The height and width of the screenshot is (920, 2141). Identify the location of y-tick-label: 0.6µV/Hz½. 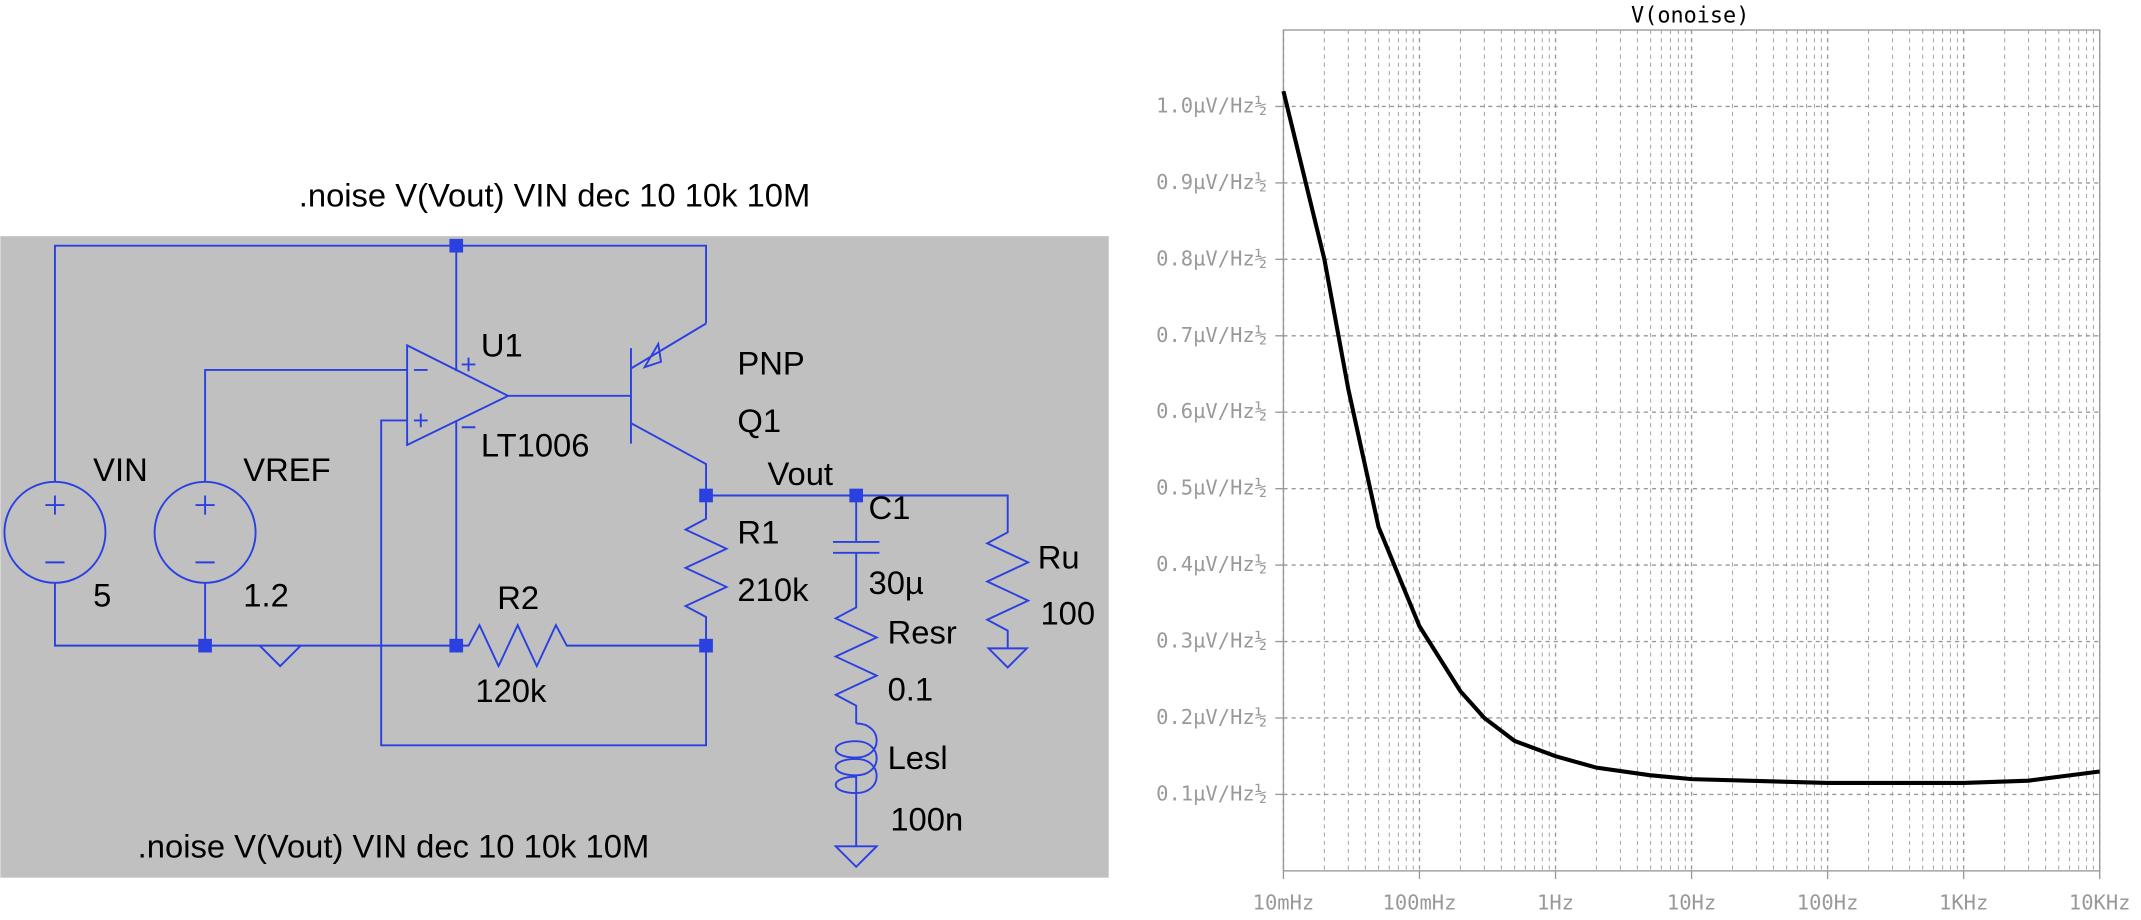
(1211, 411).